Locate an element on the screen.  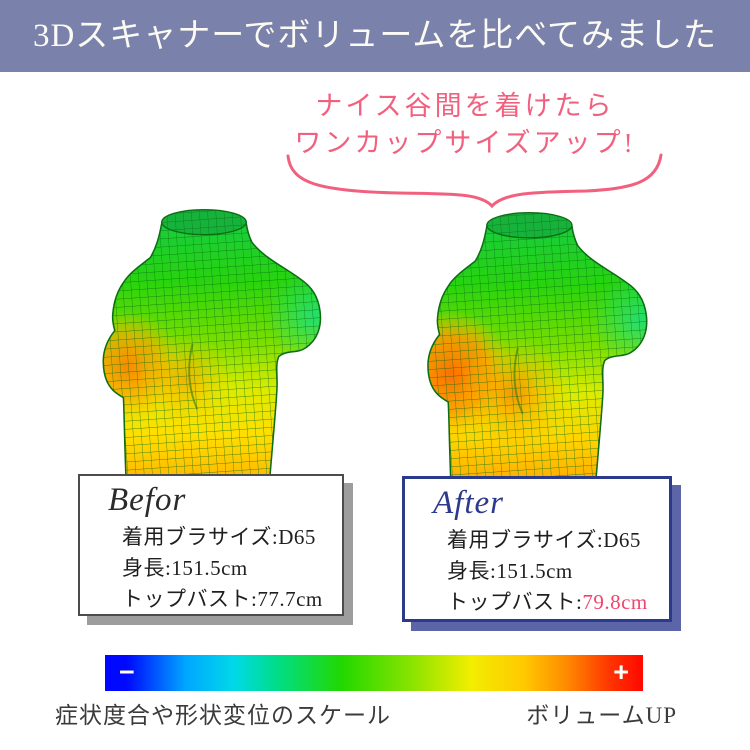
before-height: 身長:151.5cm is located at coordinates (185, 568).